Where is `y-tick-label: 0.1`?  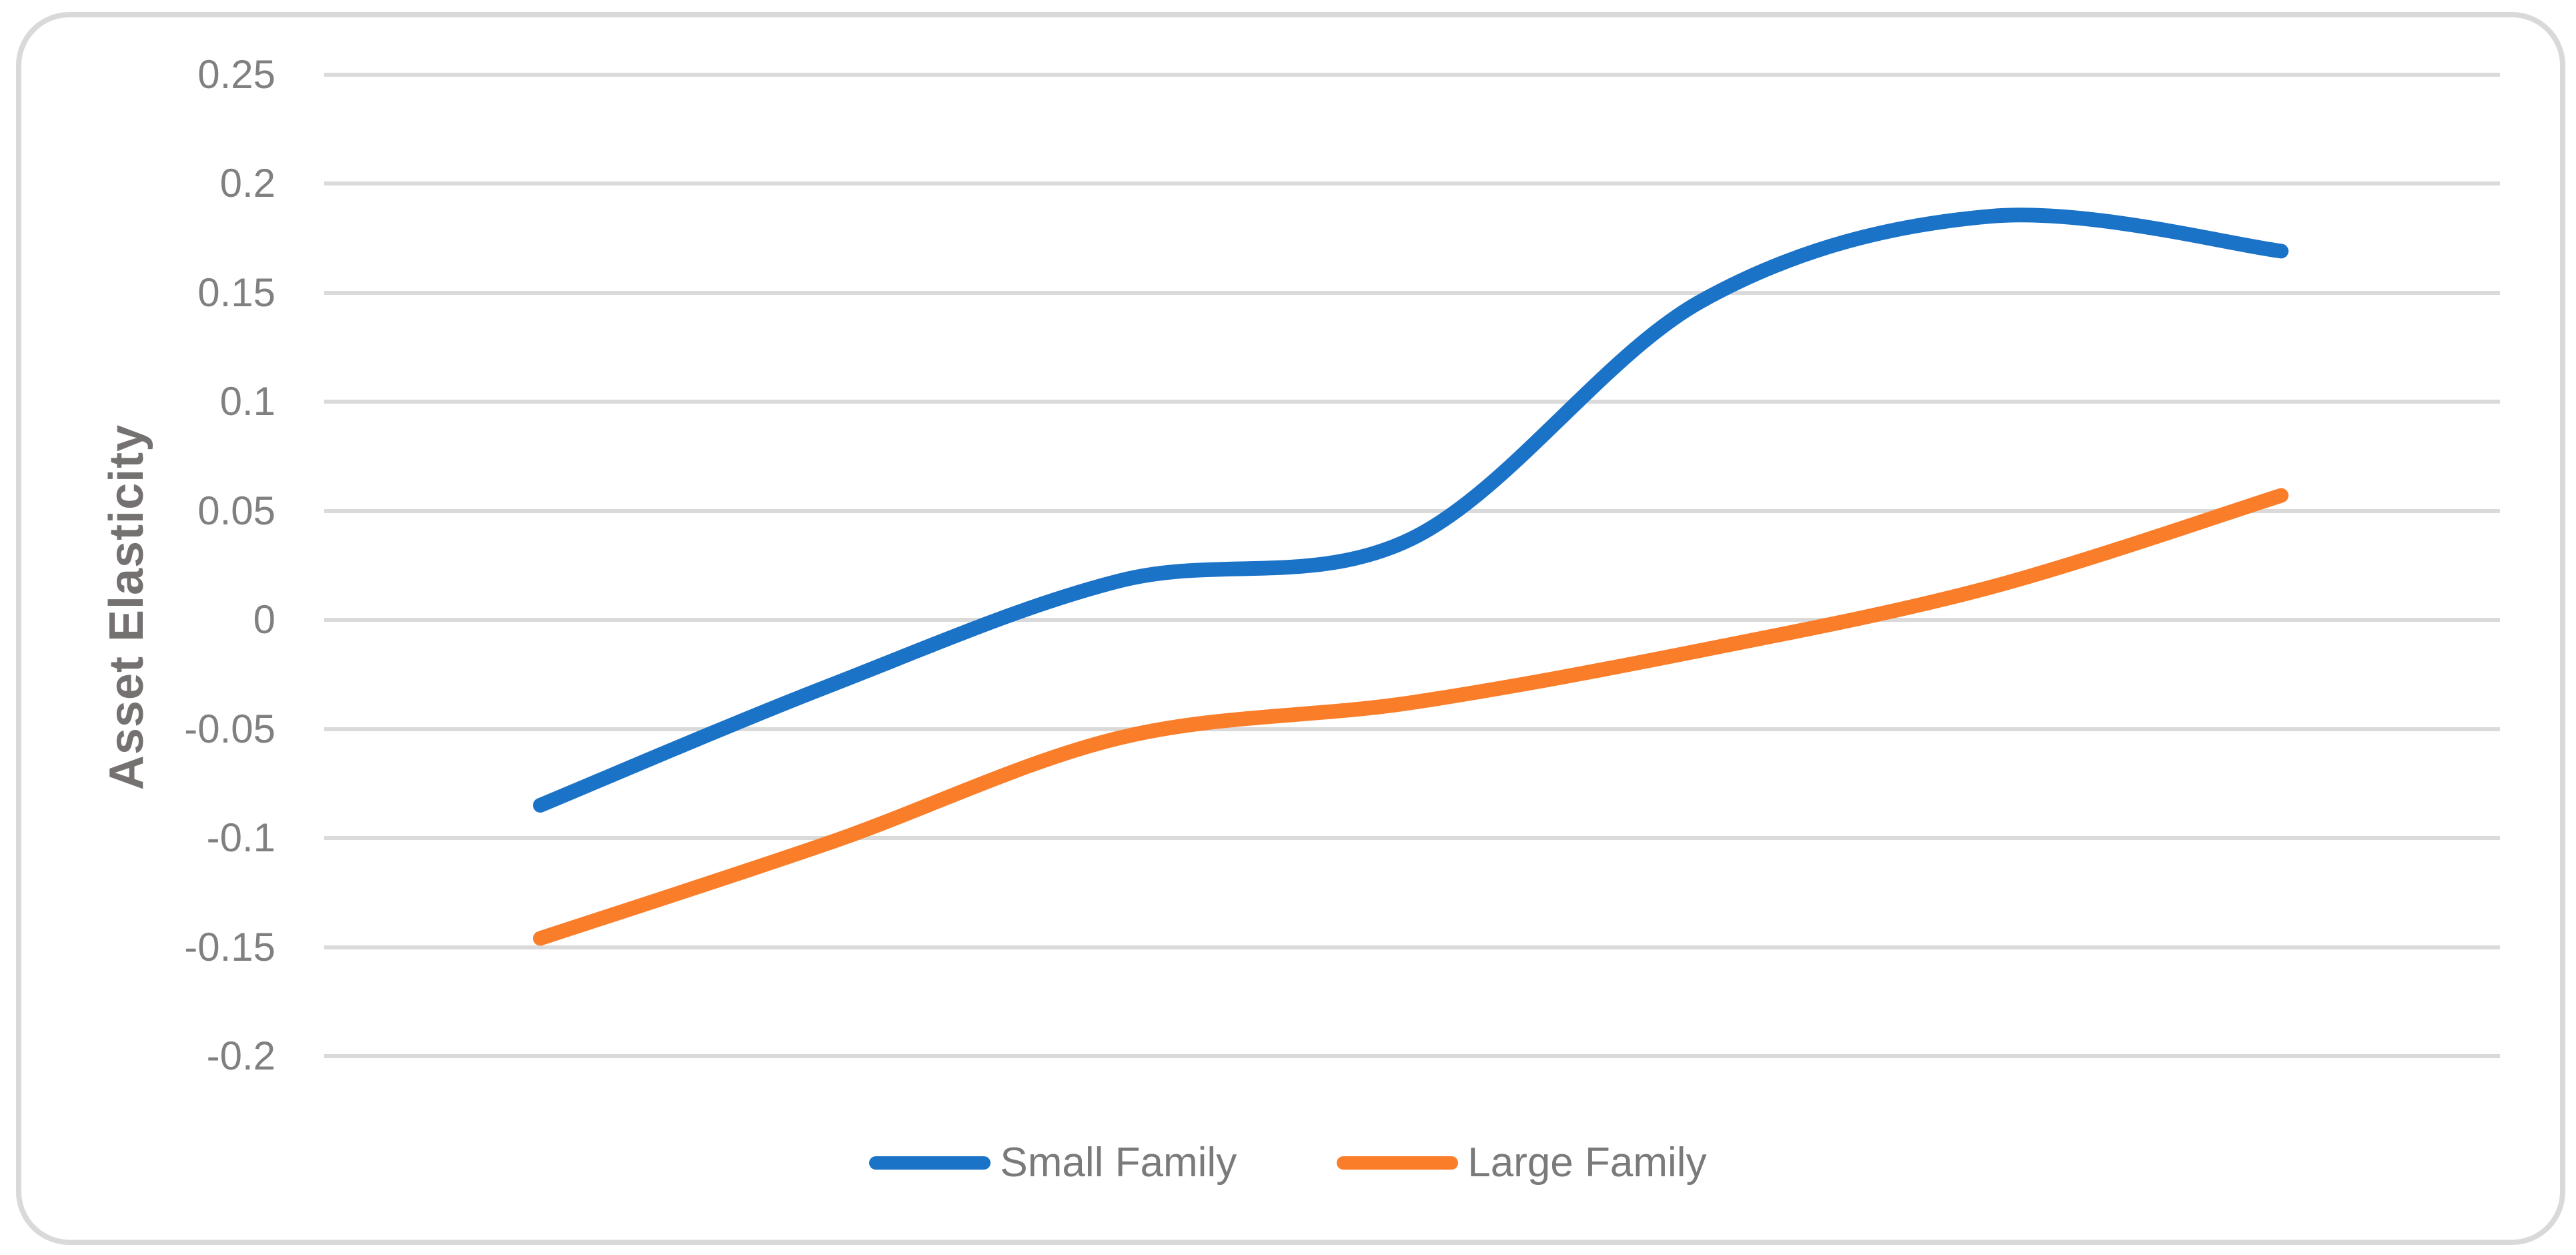
y-tick-label: 0.1 is located at coordinates (247, 401).